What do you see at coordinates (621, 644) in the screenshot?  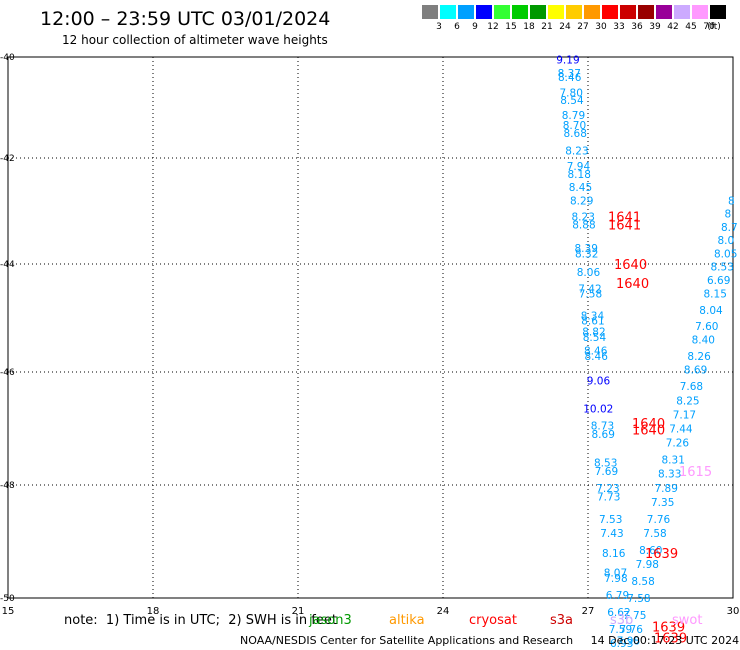 I see `swh-reading: 6.93` at bounding box center [621, 644].